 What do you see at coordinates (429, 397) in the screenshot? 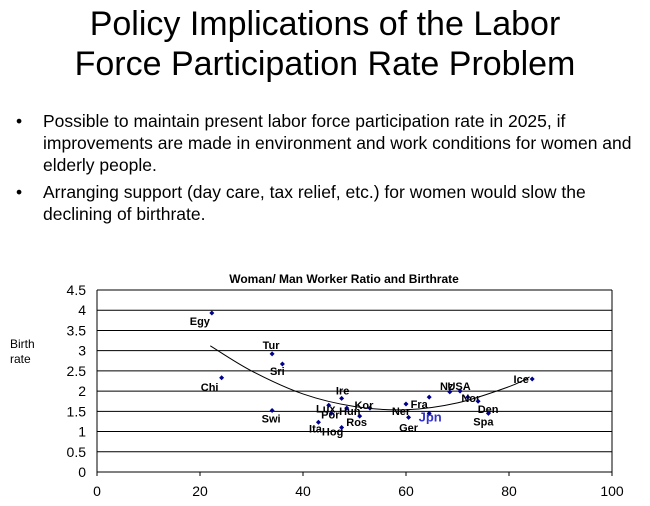
I see `data-point-fra` at bounding box center [429, 397].